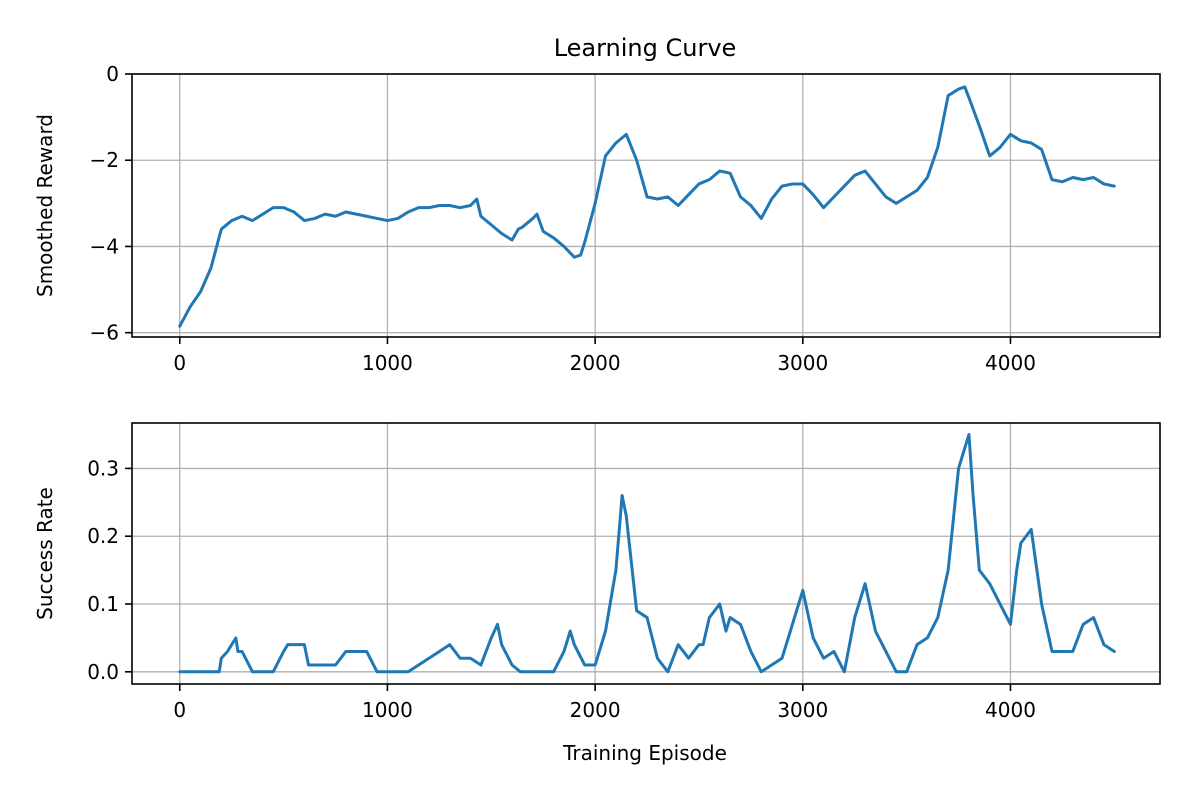  Describe the element at coordinates (595, 710) in the screenshot. I see `success-rate-x-tick-label: 2000` at that location.